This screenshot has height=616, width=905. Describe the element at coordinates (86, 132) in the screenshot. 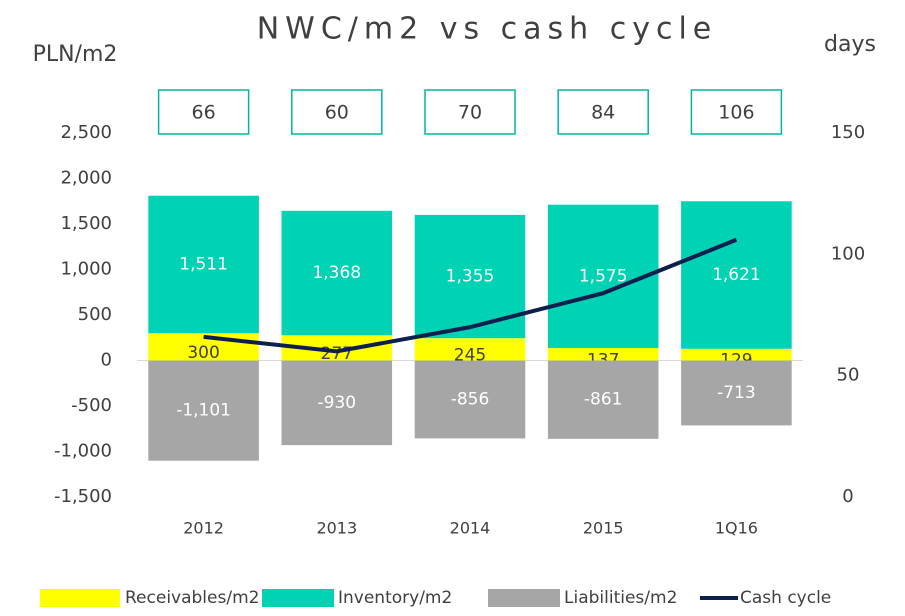

I see `y-tick-label: 2,500` at that location.